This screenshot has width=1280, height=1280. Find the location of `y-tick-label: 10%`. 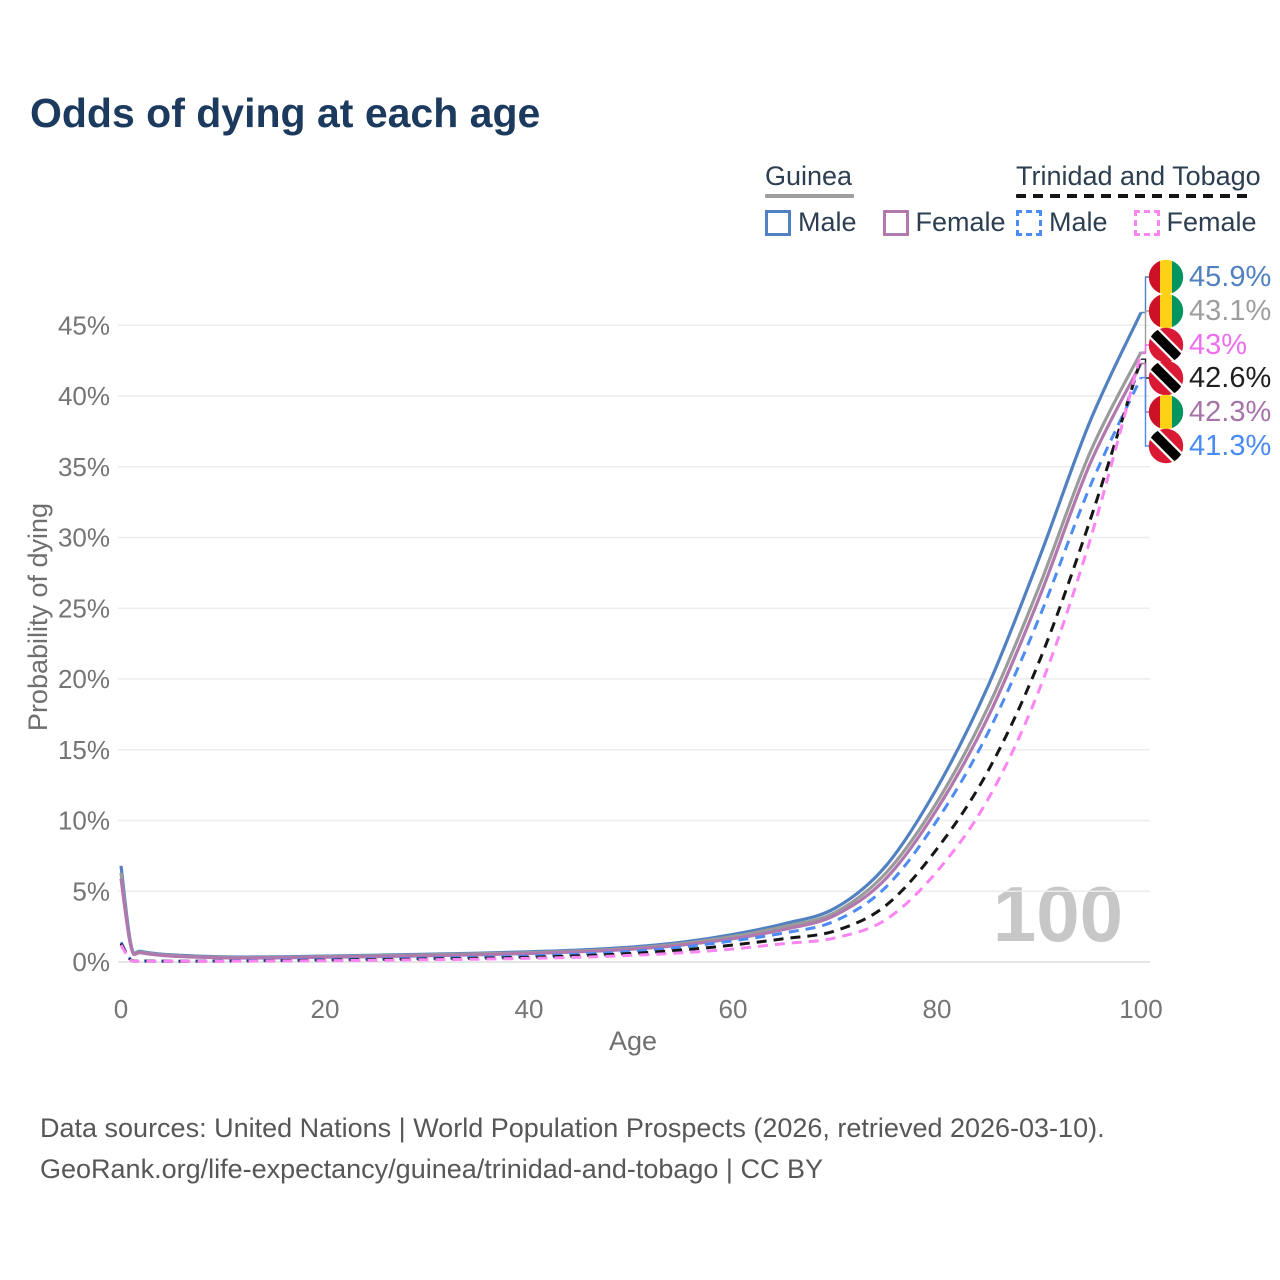

y-tick-label: 10% is located at coordinates (84, 821).